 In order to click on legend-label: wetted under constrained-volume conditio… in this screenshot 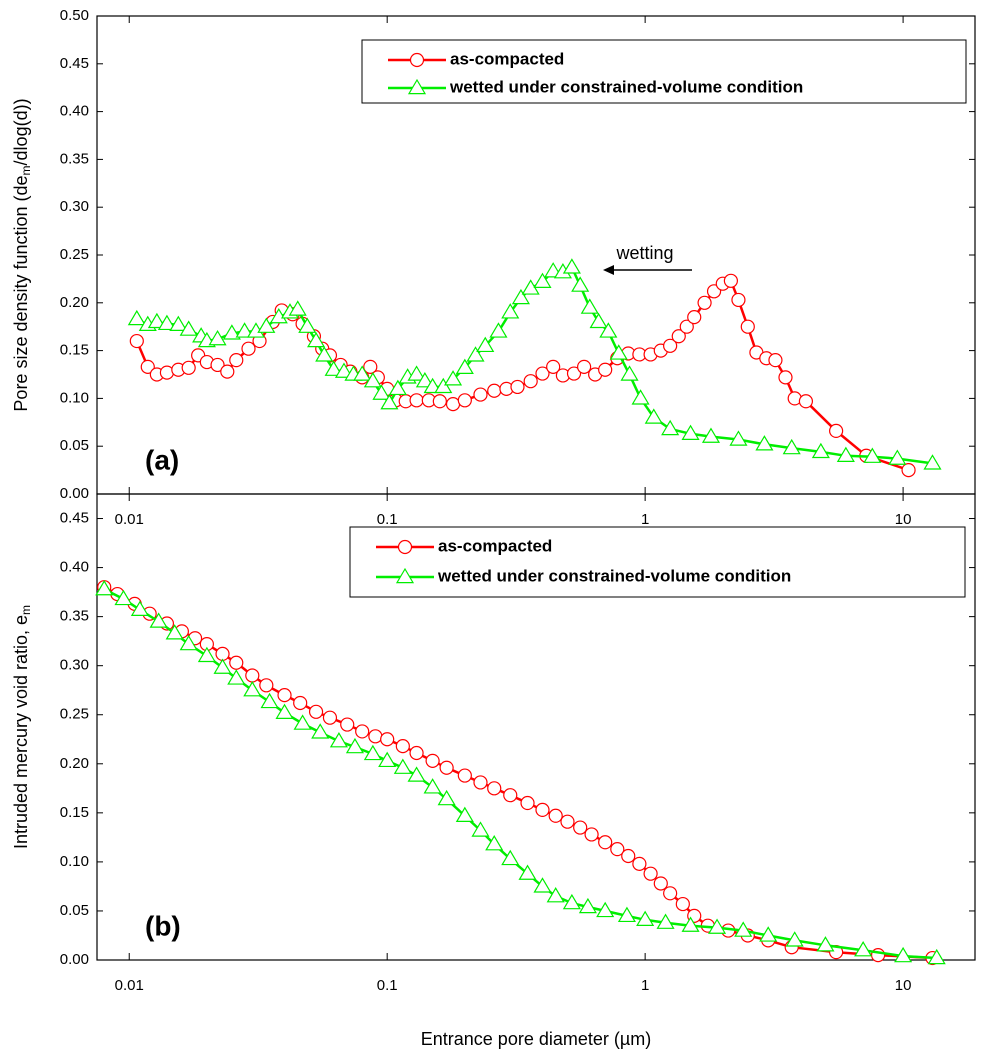, I will do `click(626, 86)`.